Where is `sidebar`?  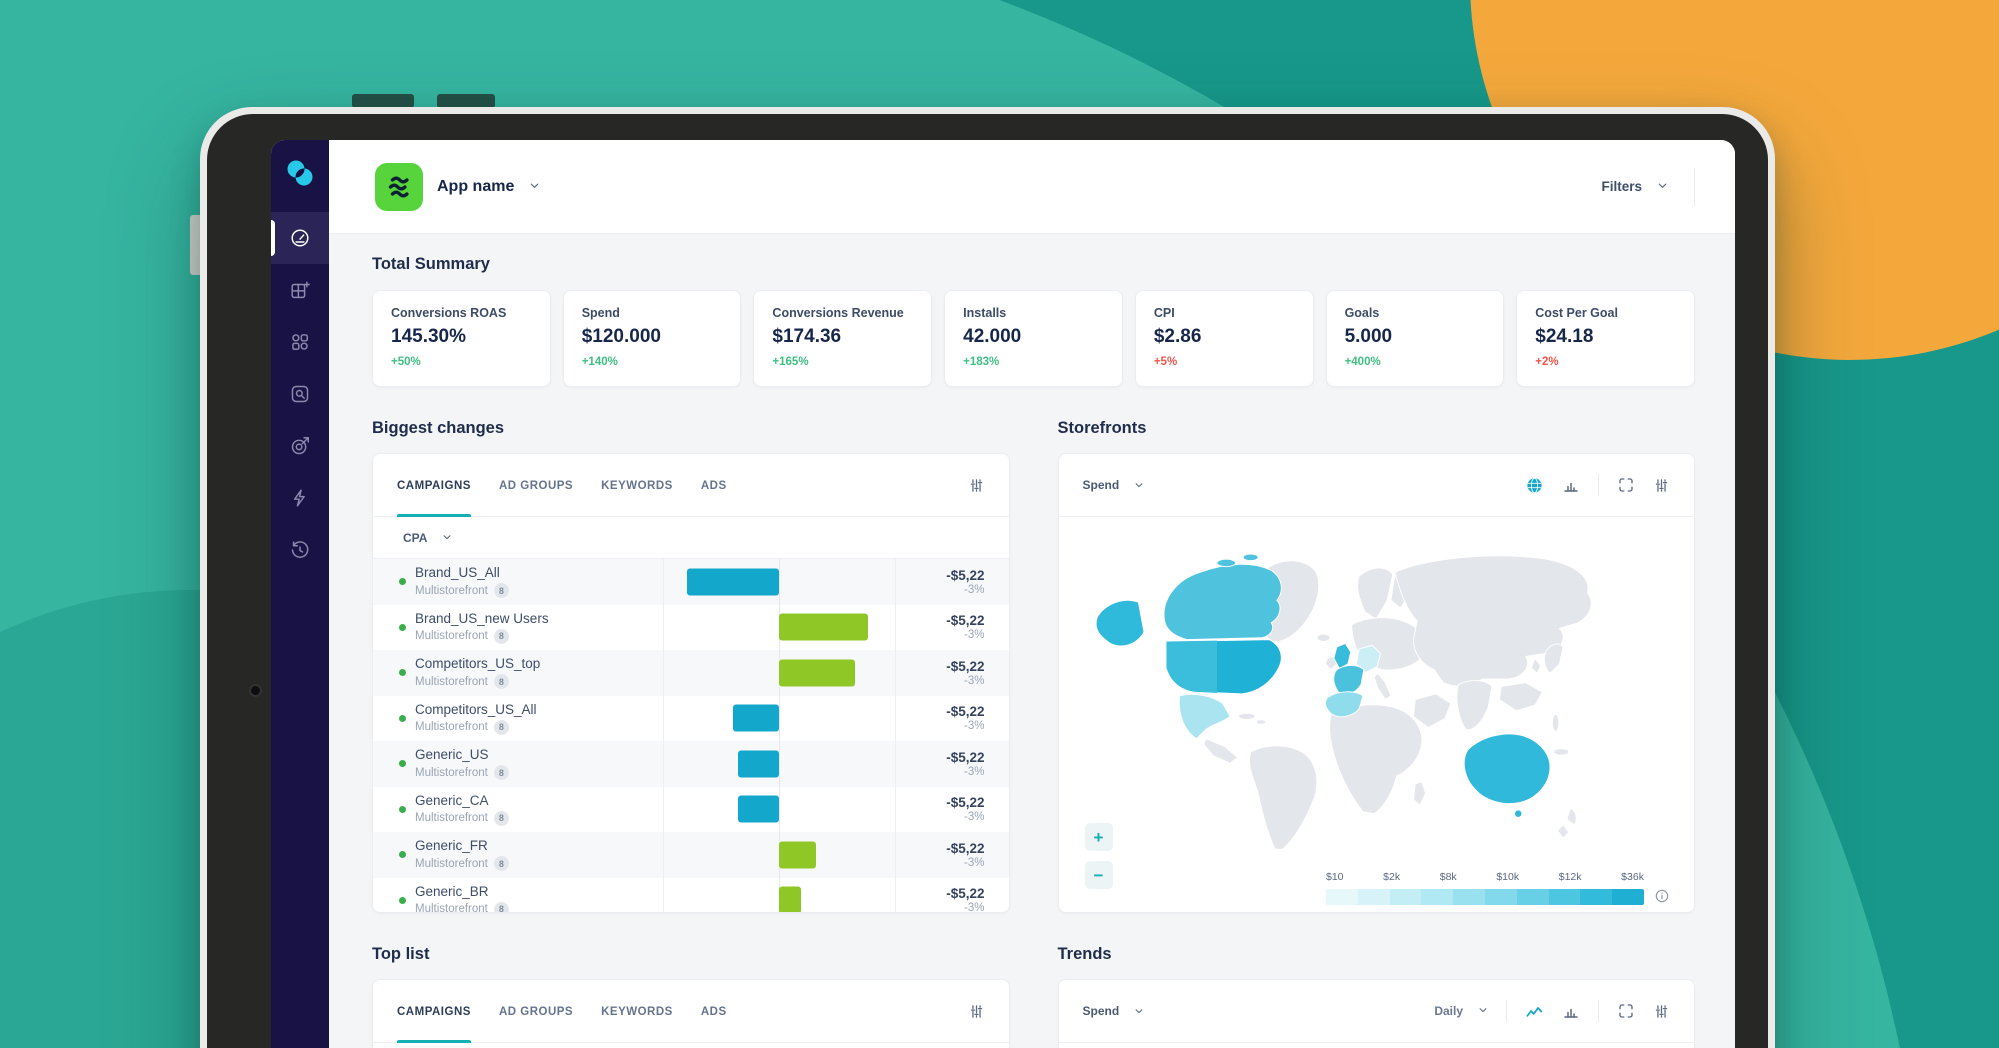
sidebar is located at coordinates (300, 594).